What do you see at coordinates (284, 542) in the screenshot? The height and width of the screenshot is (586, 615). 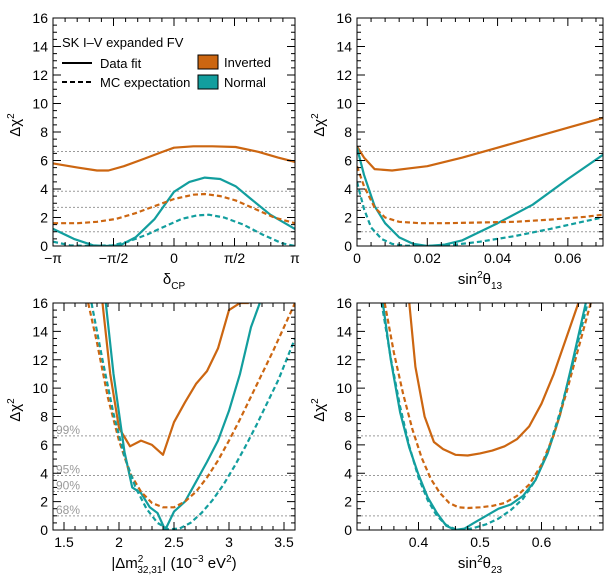 I see `x-tick-label: 3.5` at bounding box center [284, 542].